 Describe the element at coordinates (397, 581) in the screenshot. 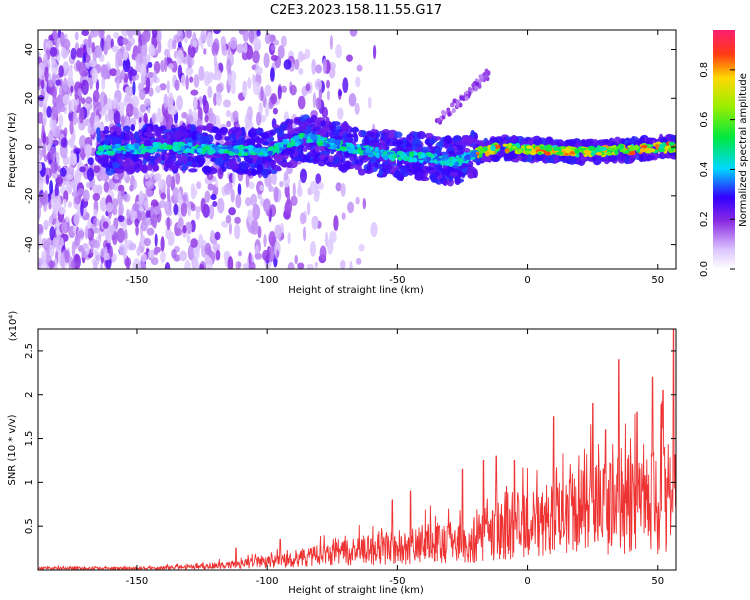

I see `snr-xtick-label: -50` at that location.